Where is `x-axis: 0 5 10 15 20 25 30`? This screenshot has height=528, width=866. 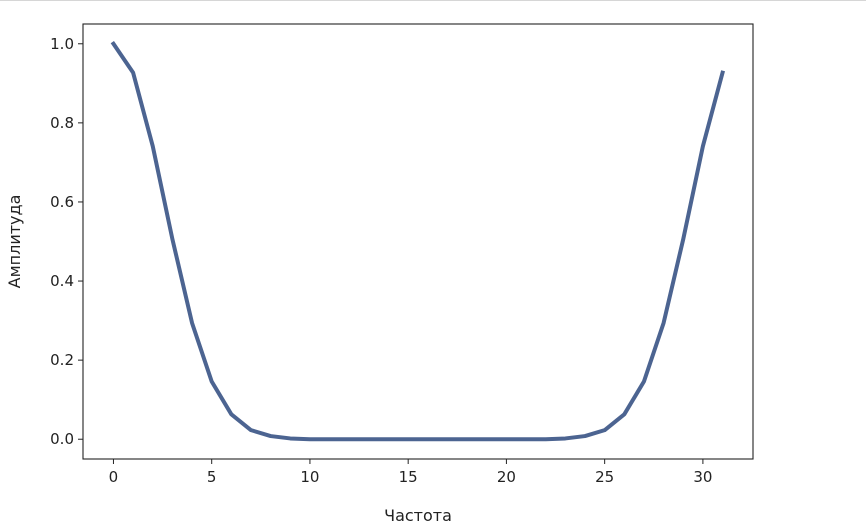 x-axis: 0 5 10 15 20 25 30 is located at coordinates (410, 472).